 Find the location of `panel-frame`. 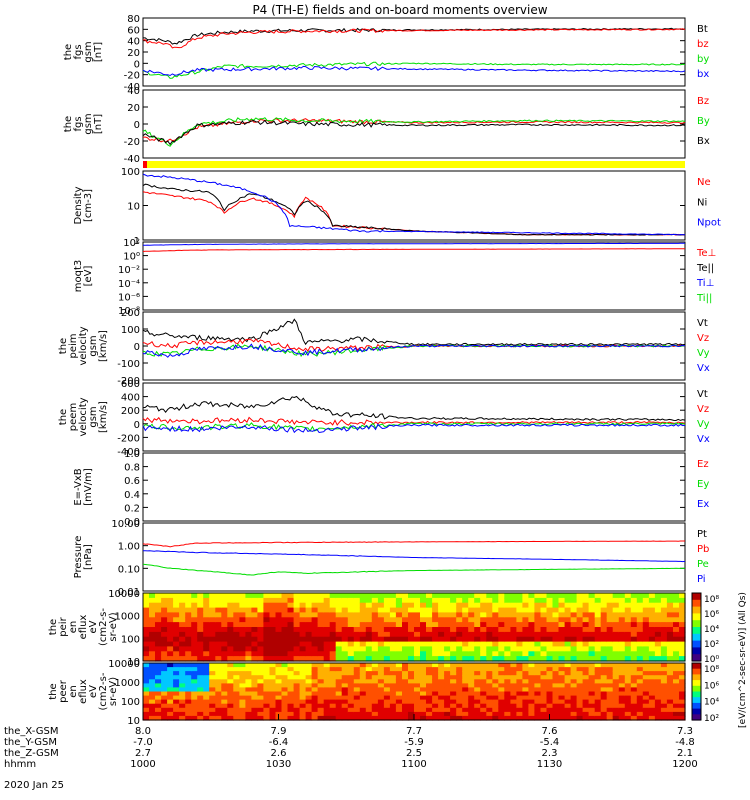

panel-frame is located at coordinates (414, 205).